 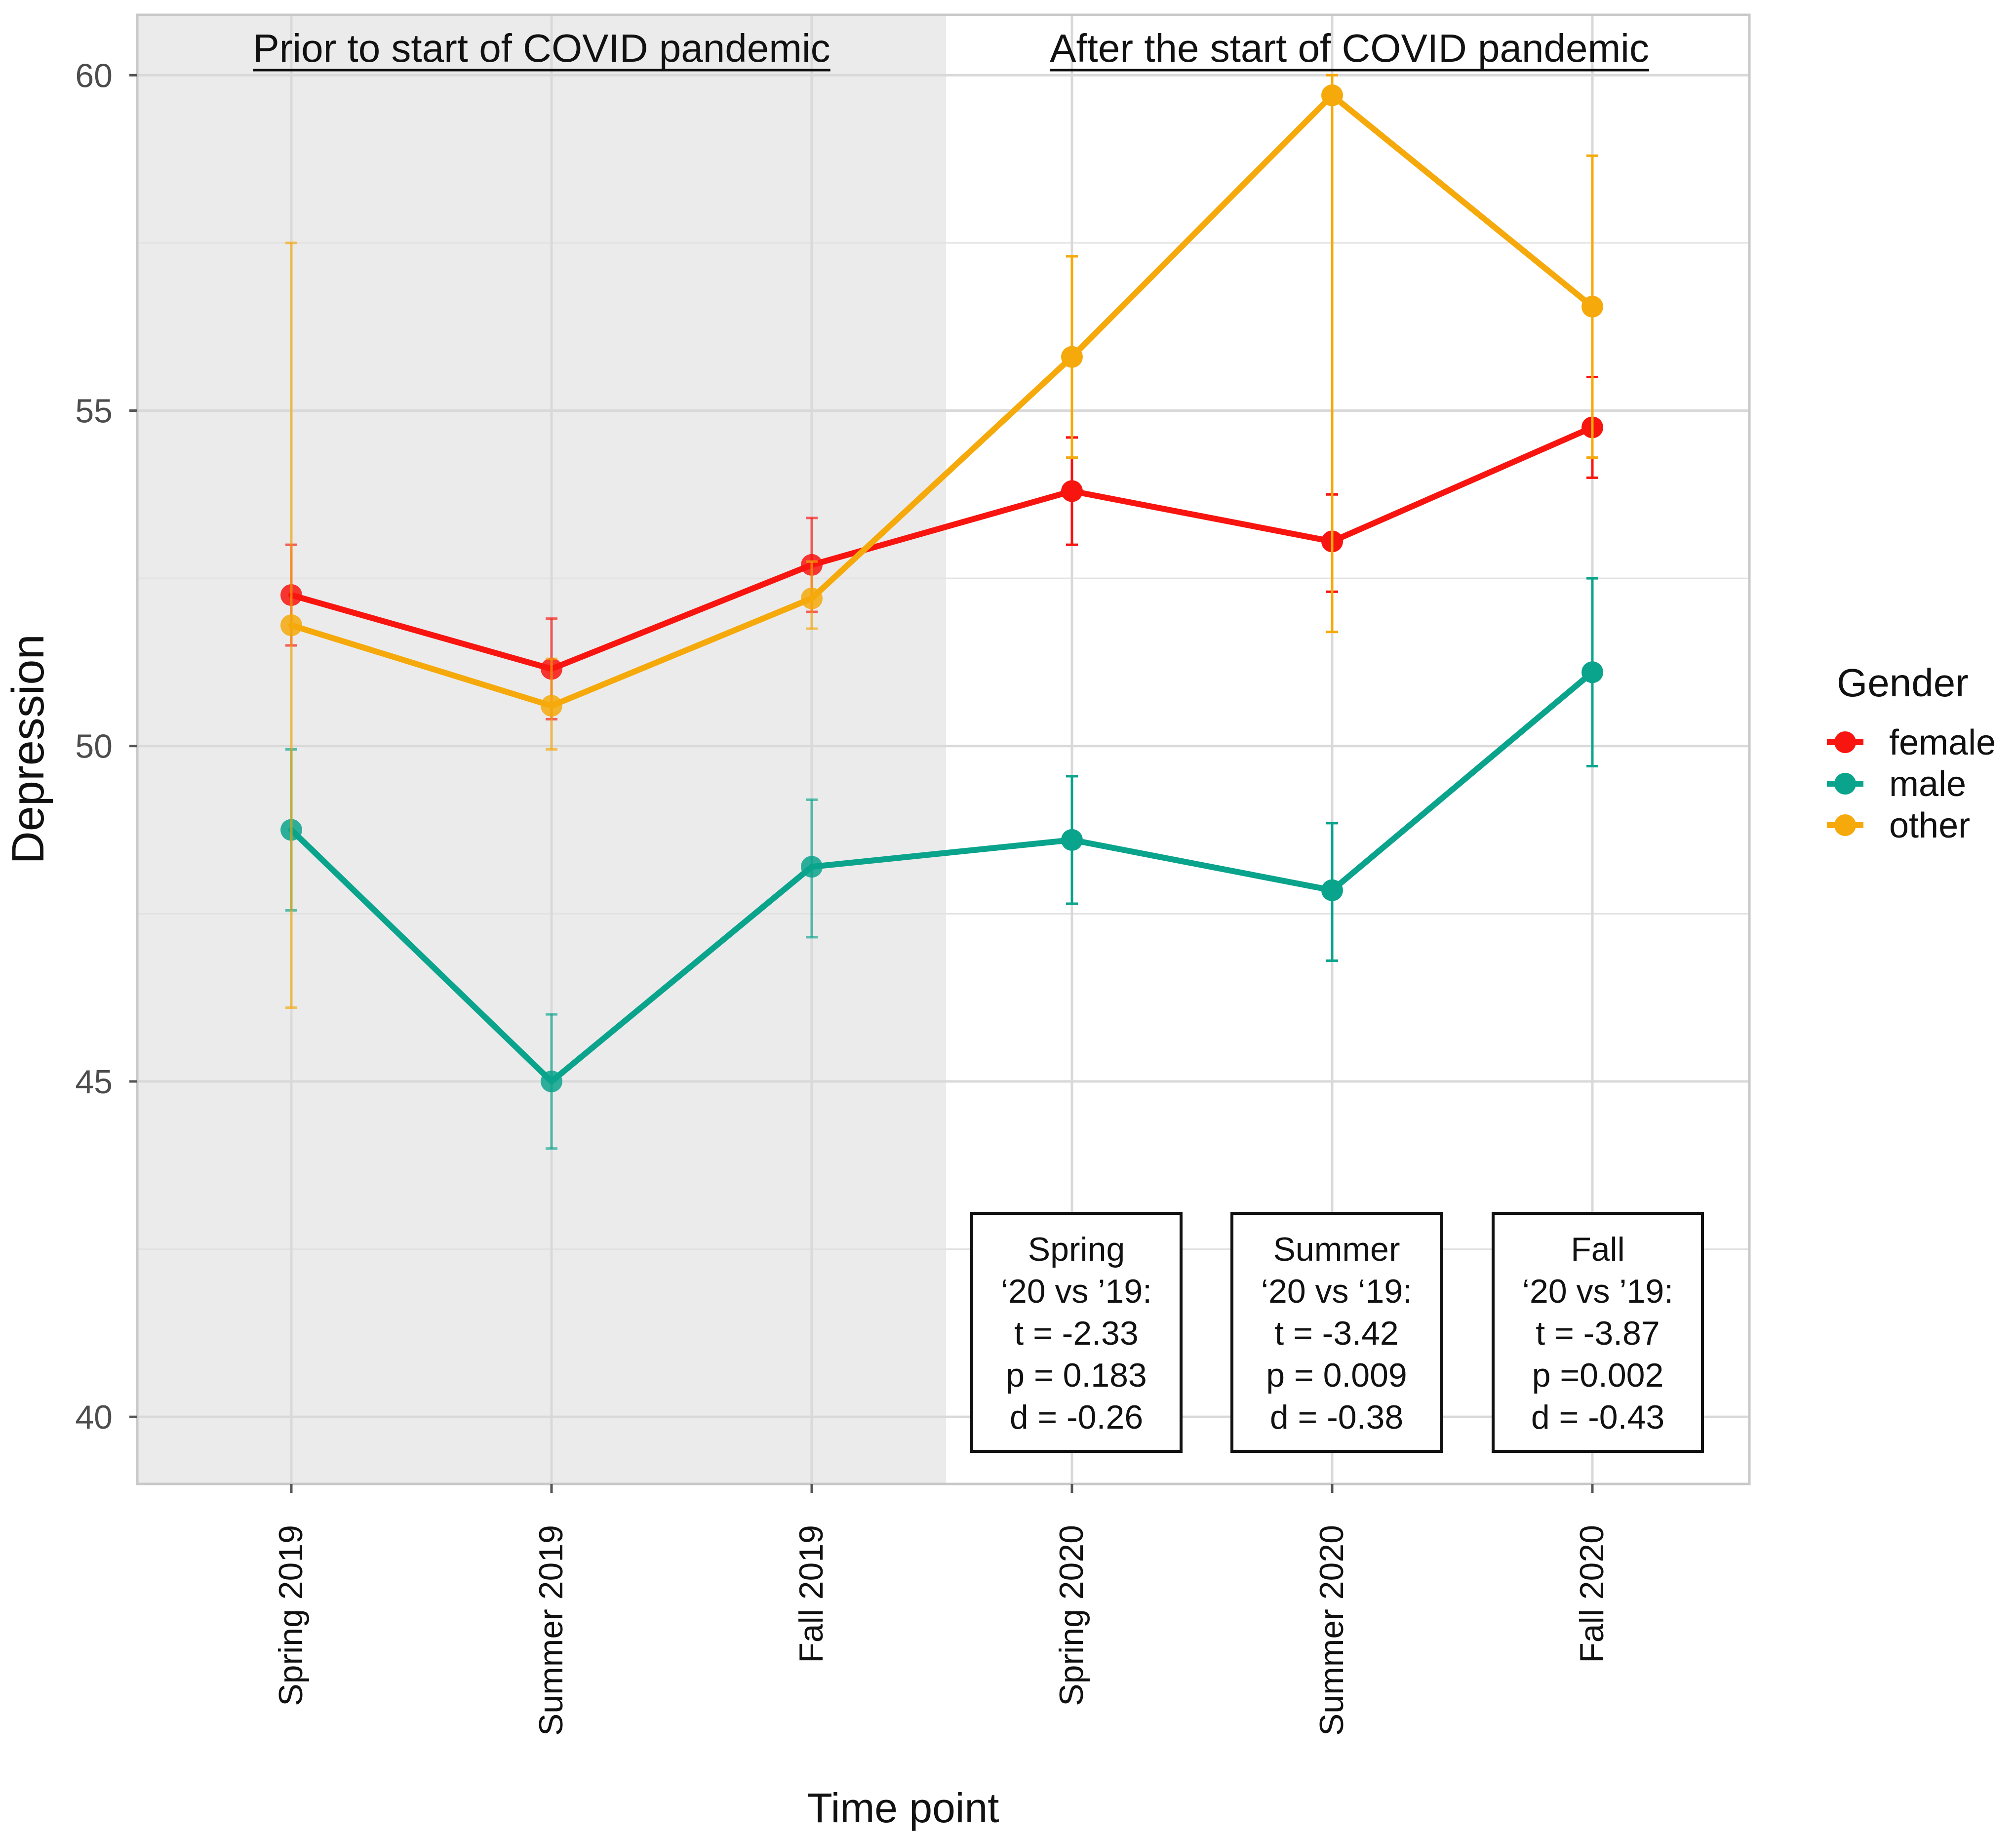 What do you see at coordinates (94, 75) in the screenshot?
I see `y-tick-label: 60` at bounding box center [94, 75].